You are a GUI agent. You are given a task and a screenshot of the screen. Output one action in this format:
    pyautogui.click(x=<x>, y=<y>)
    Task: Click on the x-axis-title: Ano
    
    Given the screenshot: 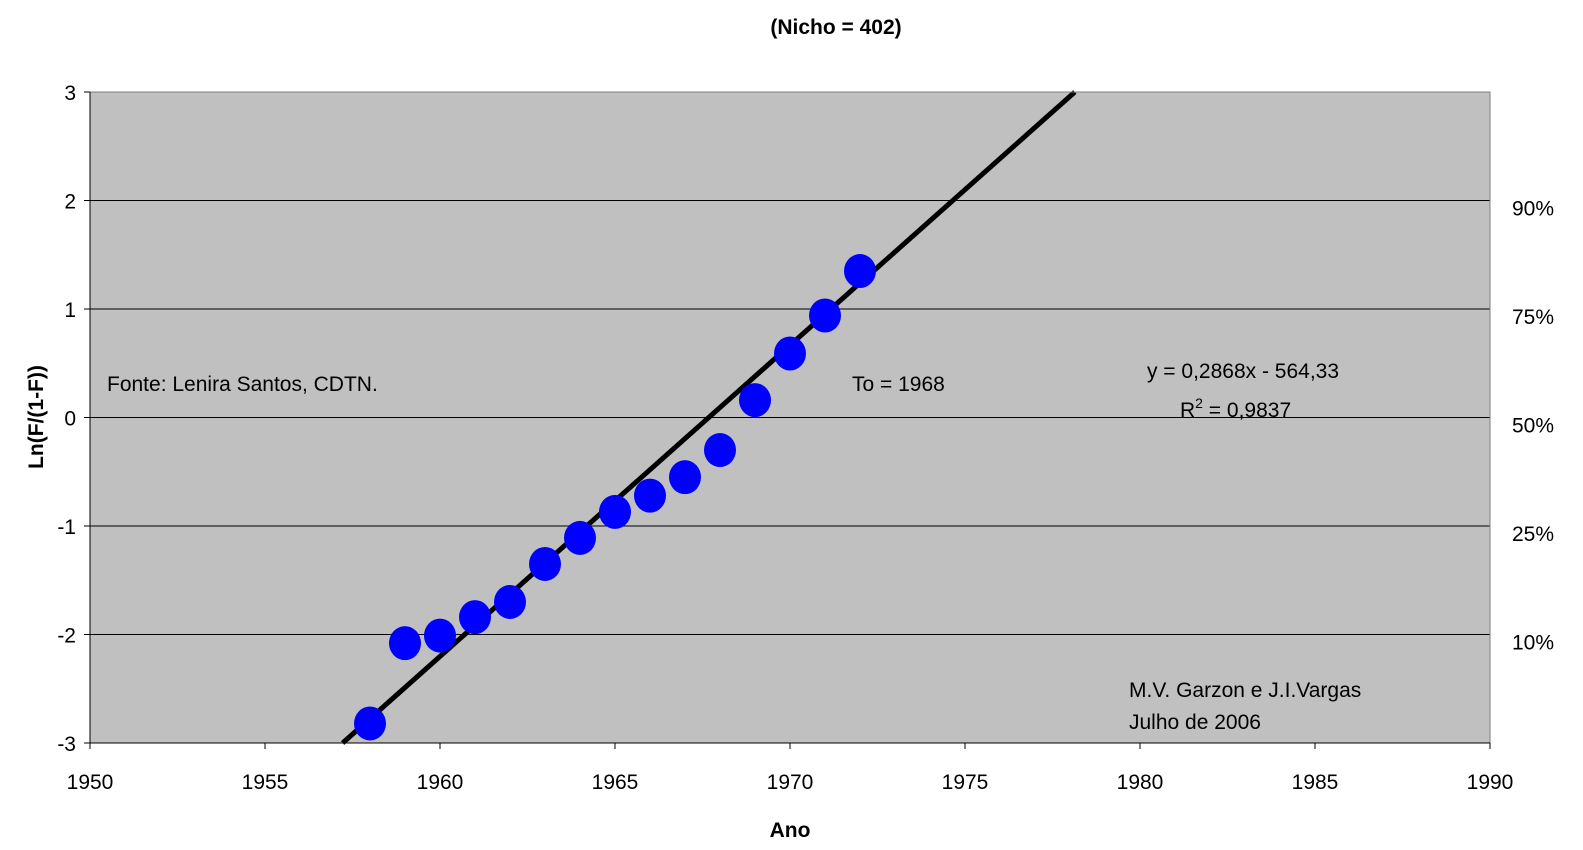 What is the action you would take?
    pyautogui.click(x=790, y=830)
    